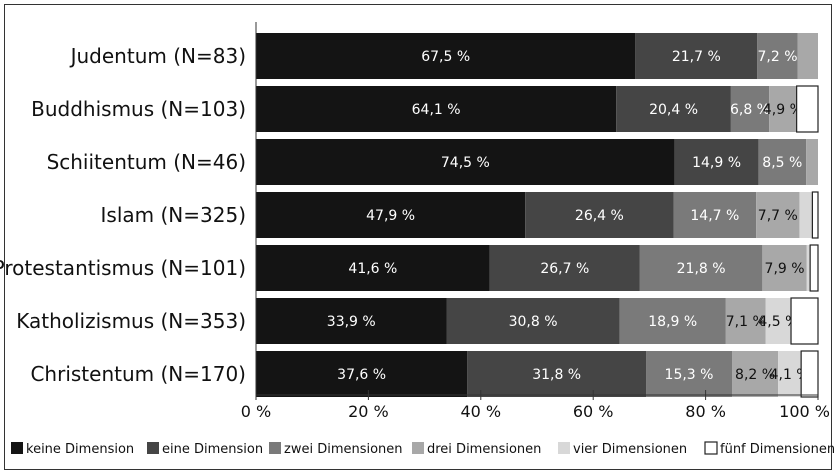  I want to click on legend-label: zwei Dimensionen, so click(343, 449).